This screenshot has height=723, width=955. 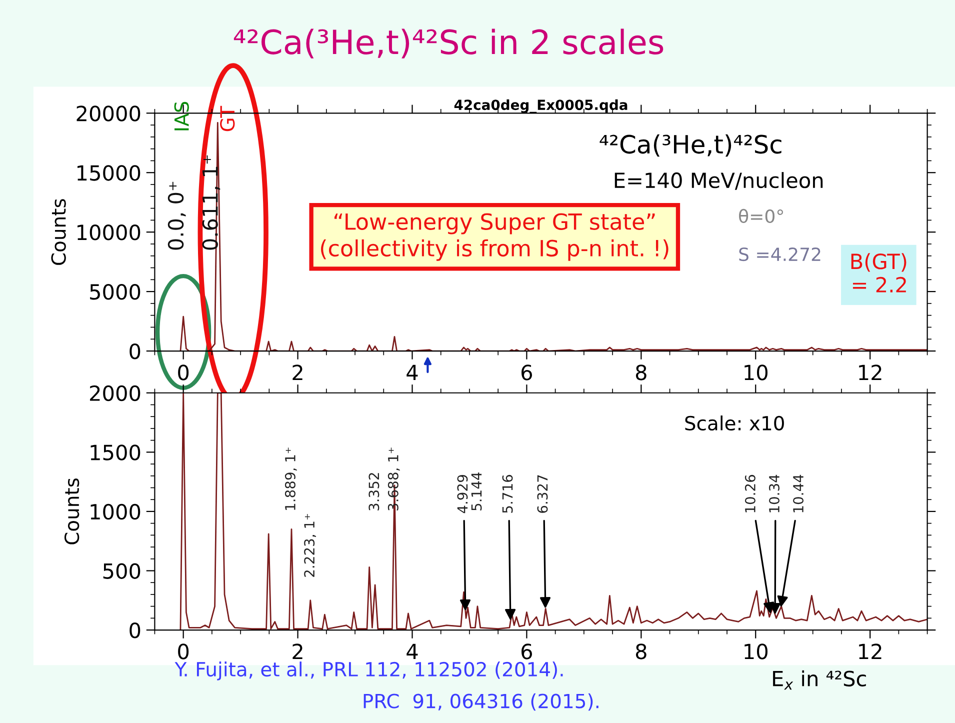 I want to click on annotation: 6.327, so click(x=542, y=494).